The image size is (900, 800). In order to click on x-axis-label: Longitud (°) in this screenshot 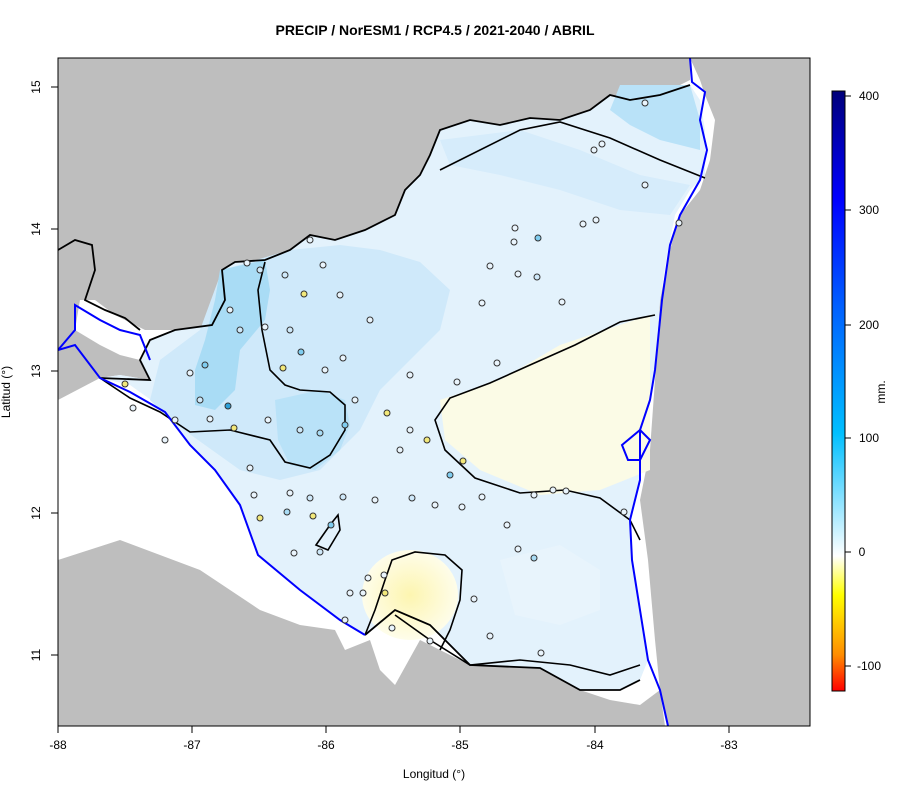, I will do `click(434, 774)`.